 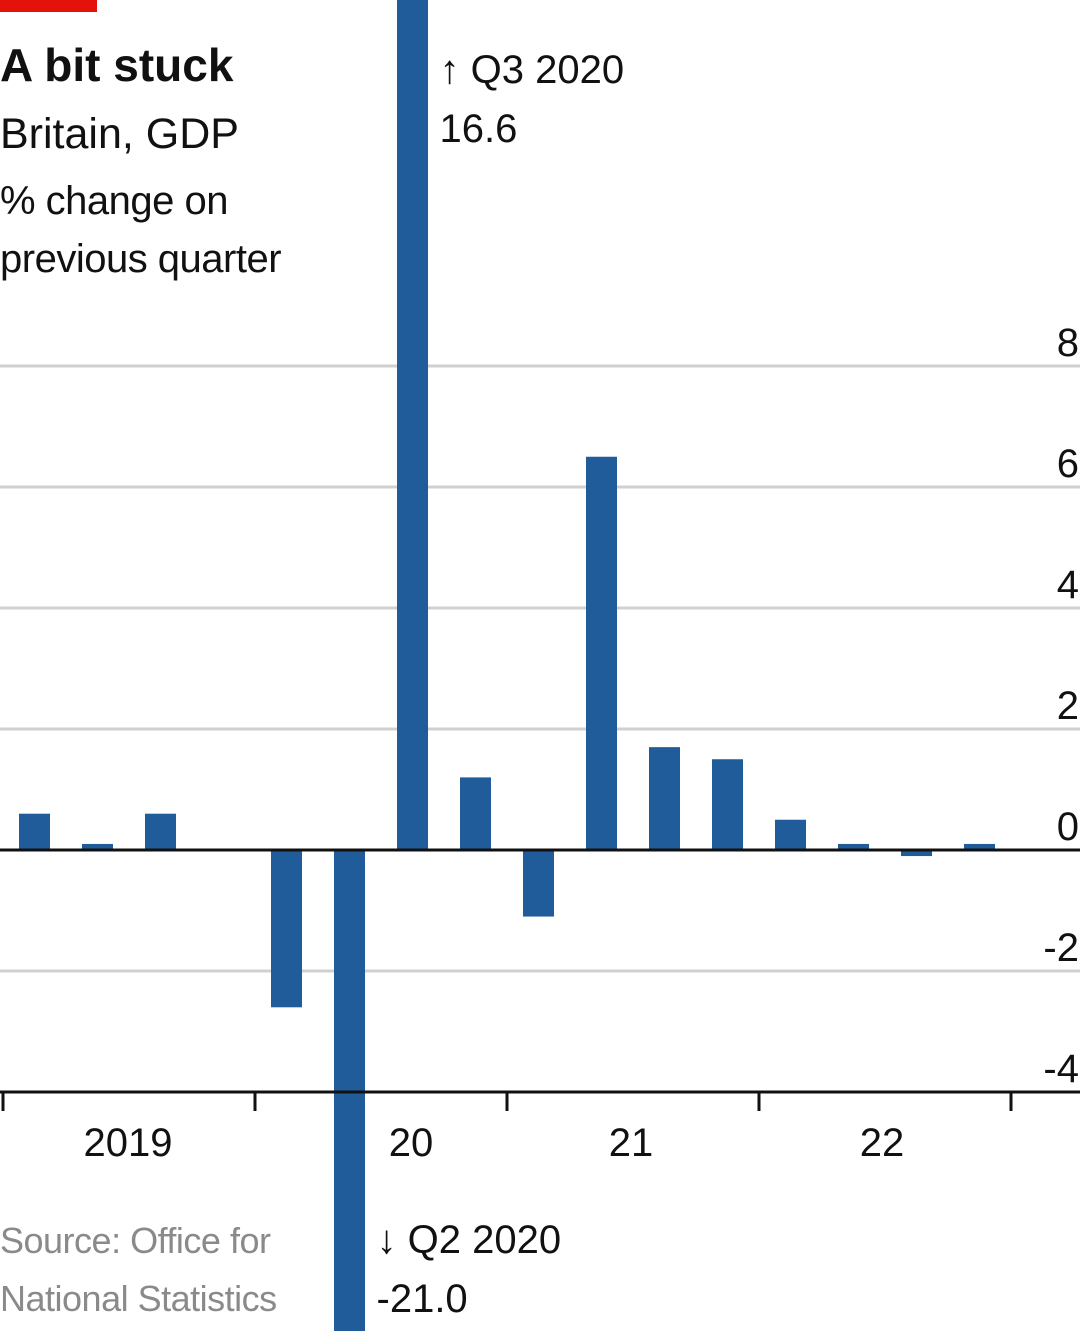 What do you see at coordinates (631, 1143) in the screenshot?
I see `x-year-label: 21` at bounding box center [631, 1143].